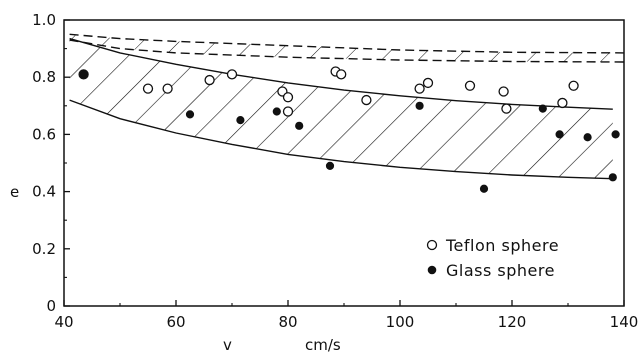  I want to click on y-tick-label: 1.0, so click(44, 20).